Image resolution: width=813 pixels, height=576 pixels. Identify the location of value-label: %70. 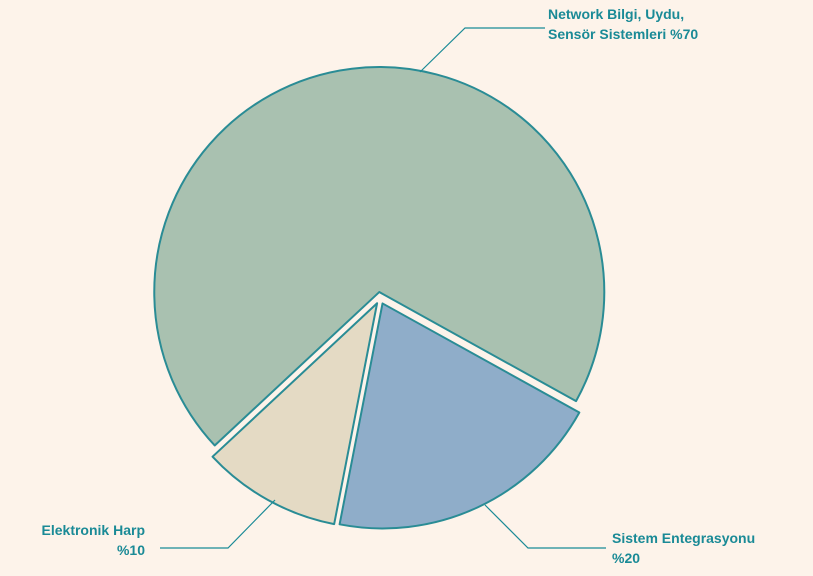
(684, 34).